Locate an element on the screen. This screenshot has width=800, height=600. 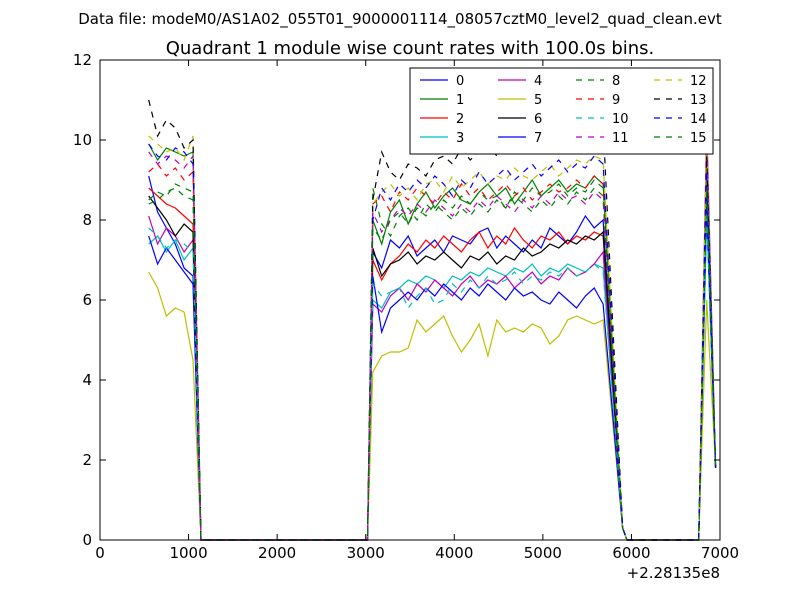
x-tick-label: 0 is located at coordinates (100, 553).